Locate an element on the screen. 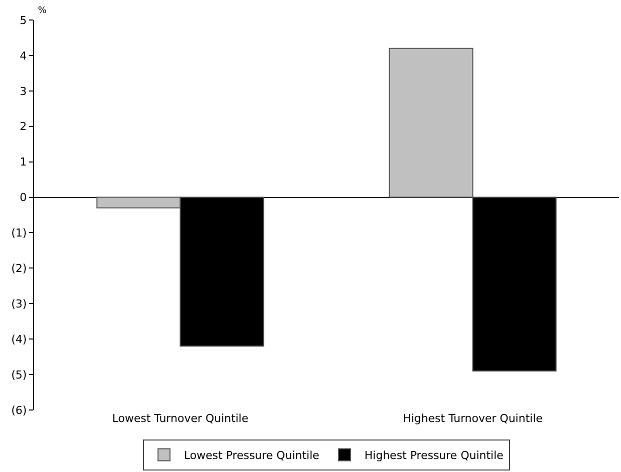 The width and height of the screenshot is (621, 472). x-tick-label: Lowest Turnover Quintile is located at coordinates (180, 418).